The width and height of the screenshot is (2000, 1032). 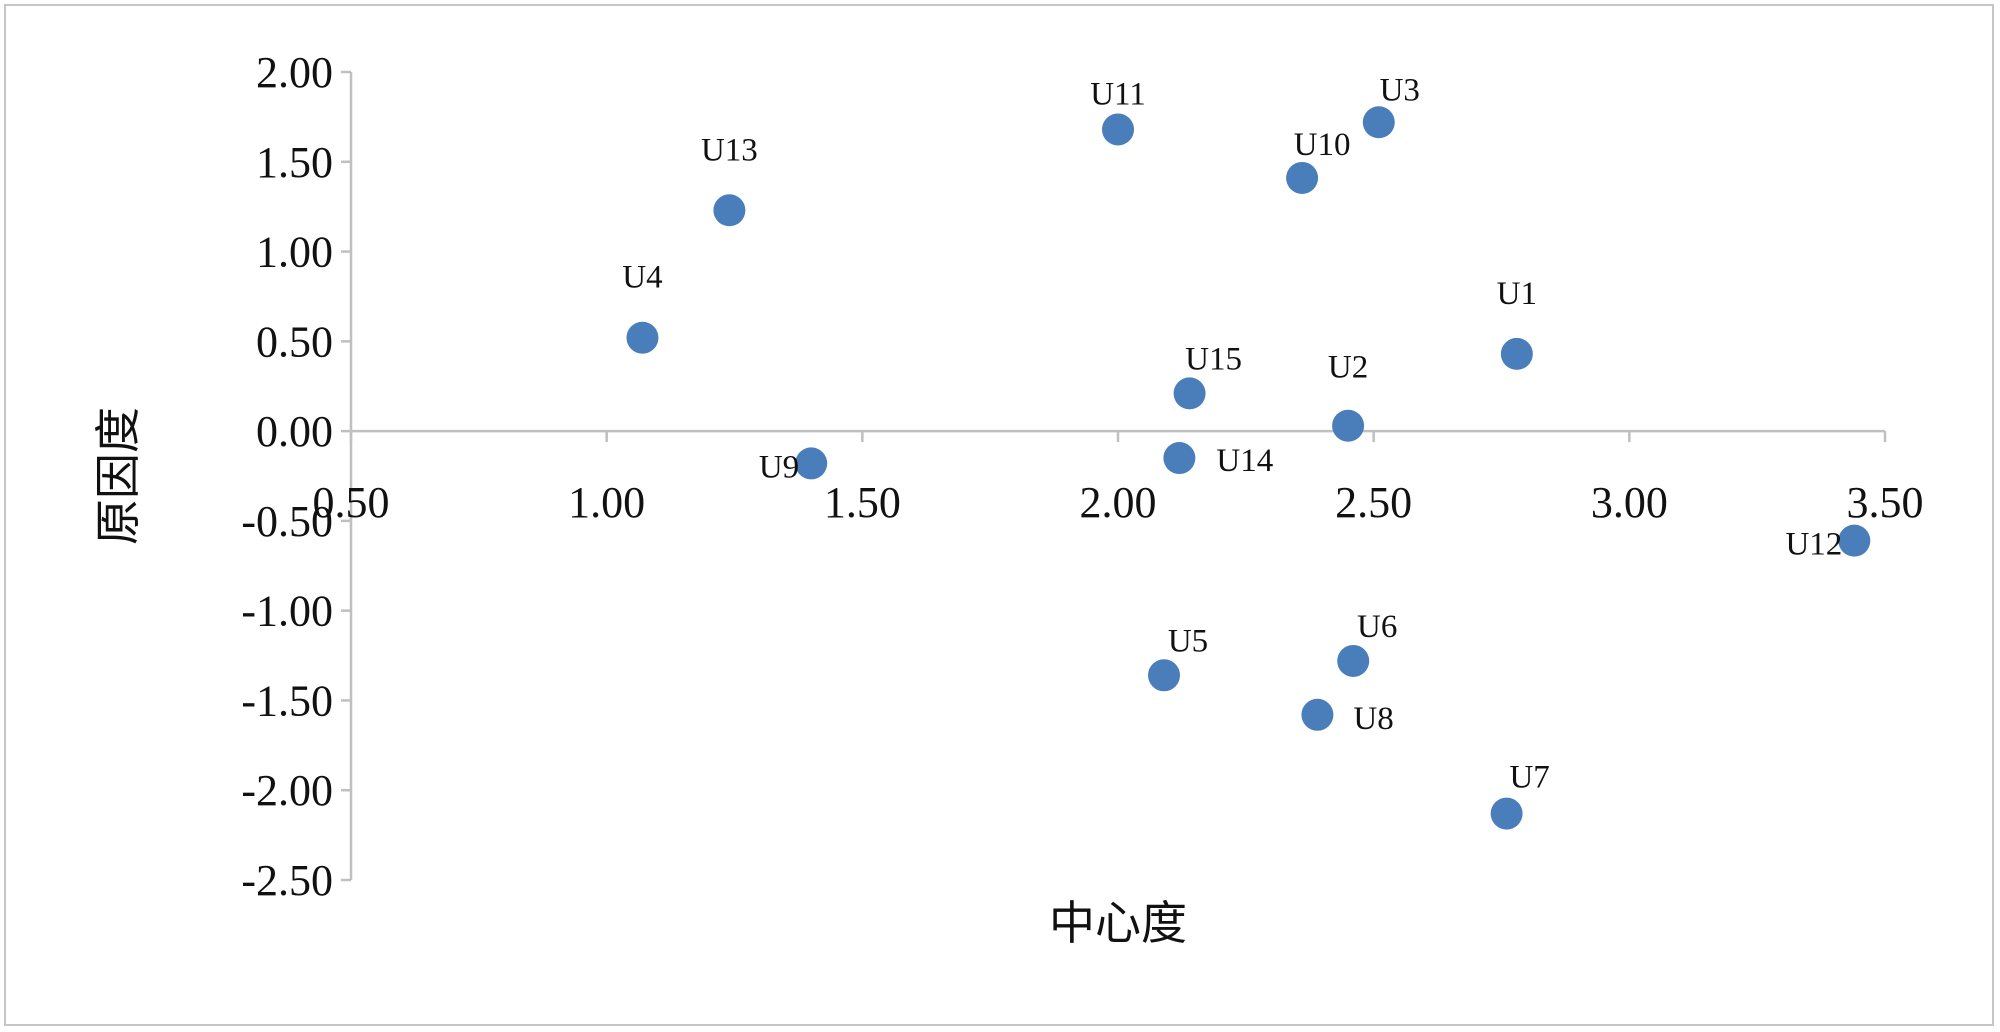 I want to click on x-axis-title: 中心度, so click(x=1118, y=923).